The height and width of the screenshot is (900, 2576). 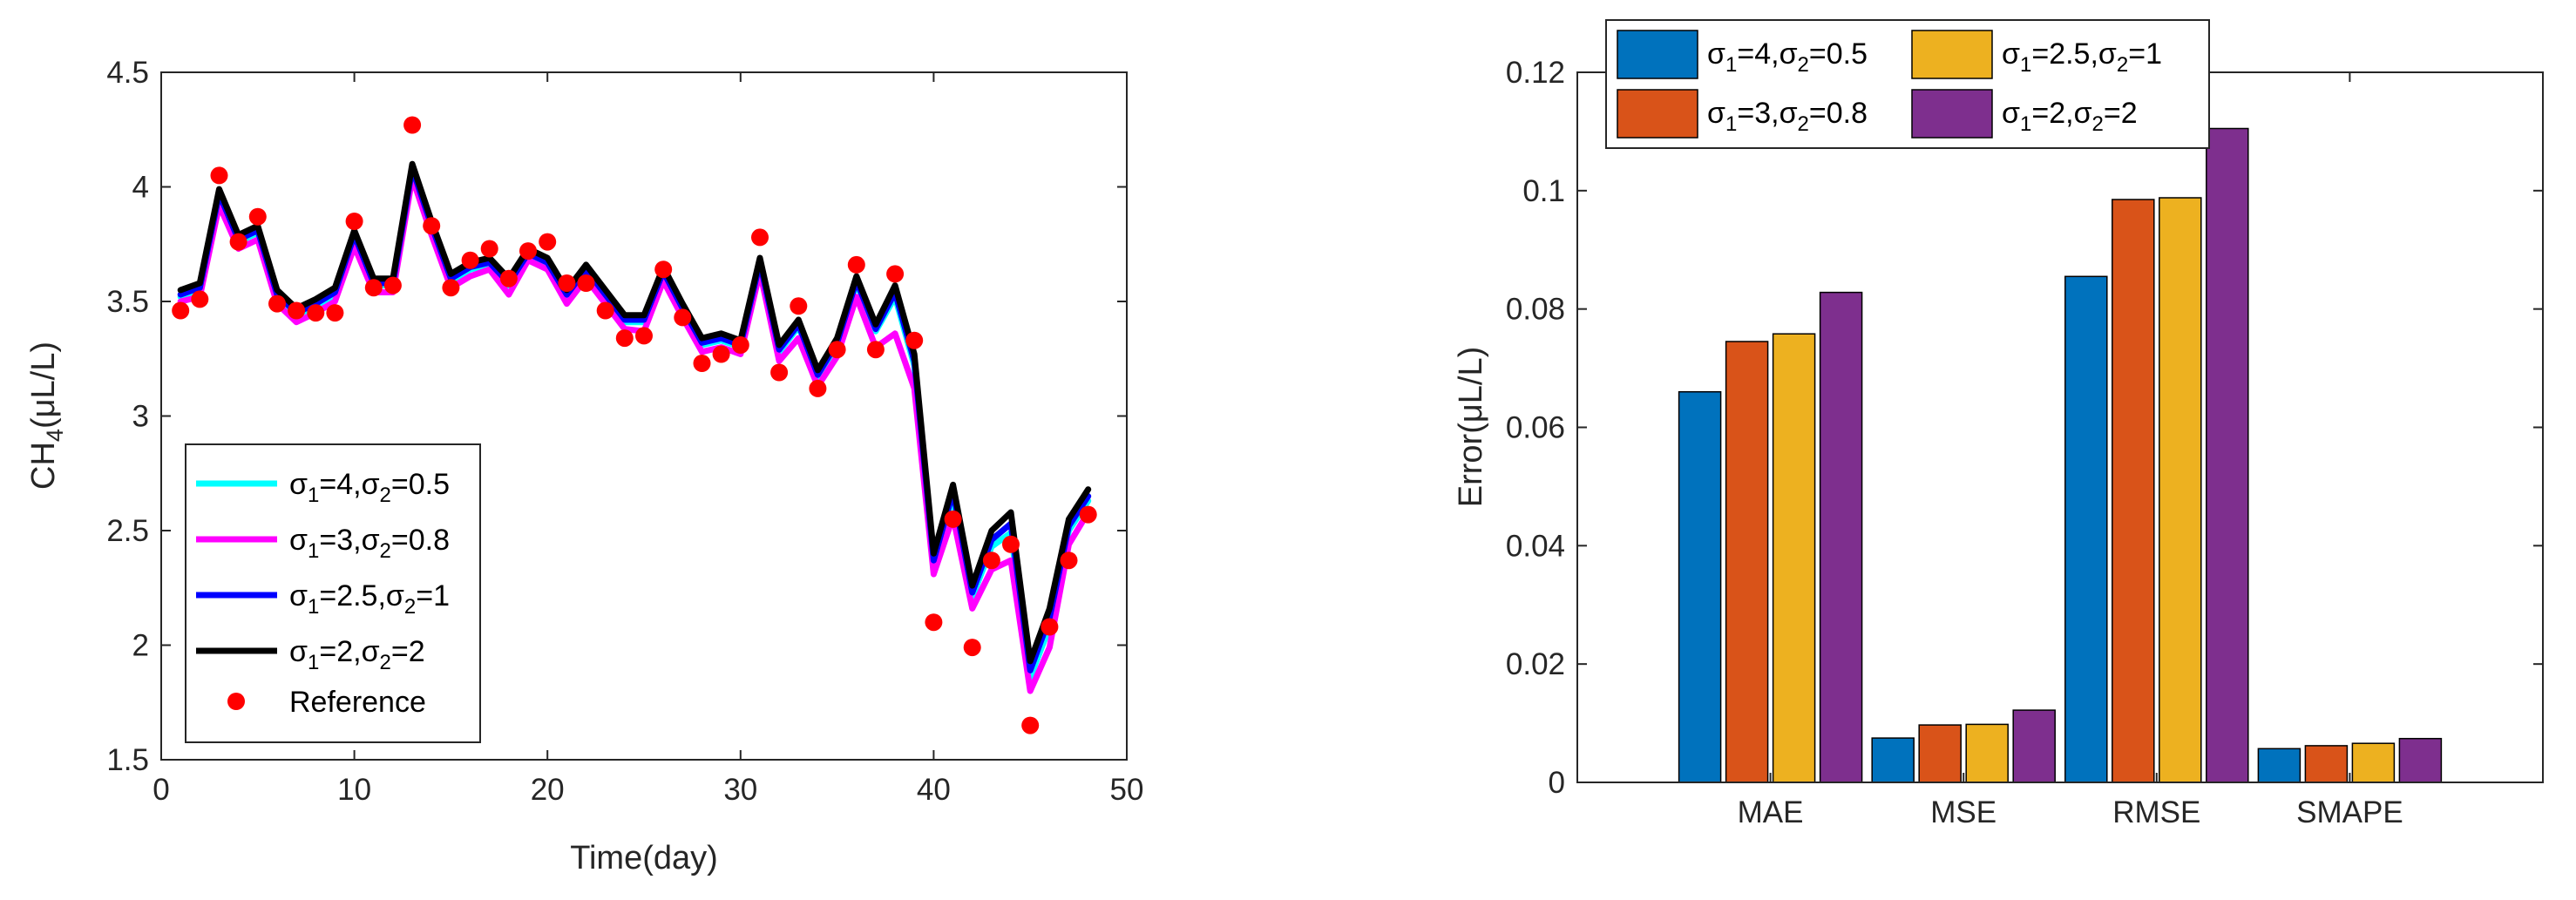 What do you see at coordinates (141, 417) in the screenshot?
I see `y-tick-label: 3` at bounding box center [141, 417].